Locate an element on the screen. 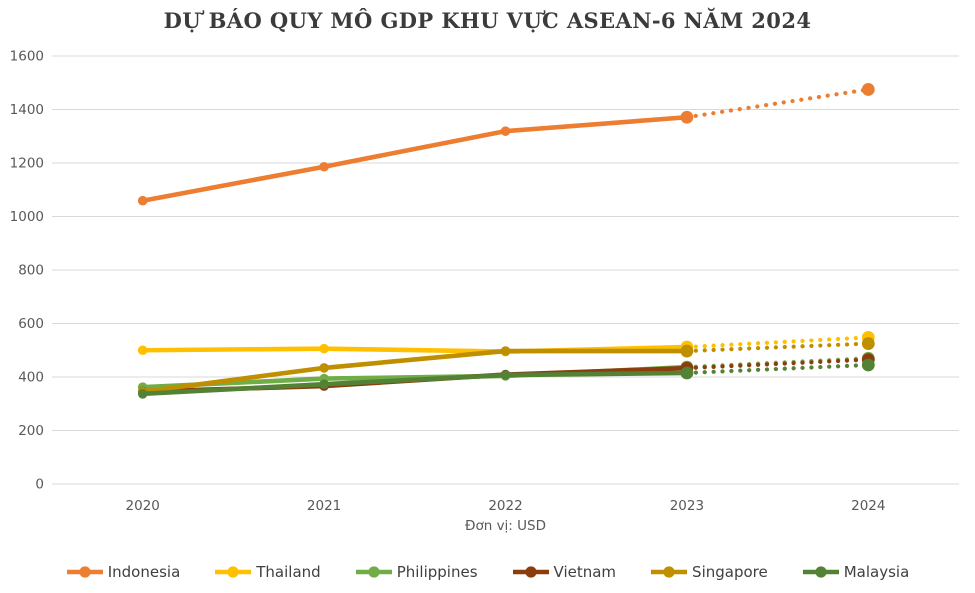 Image resolution: width=975 pixels, height=593 pixels. legend-label: Indonesia is located at coordinates (144, 572).